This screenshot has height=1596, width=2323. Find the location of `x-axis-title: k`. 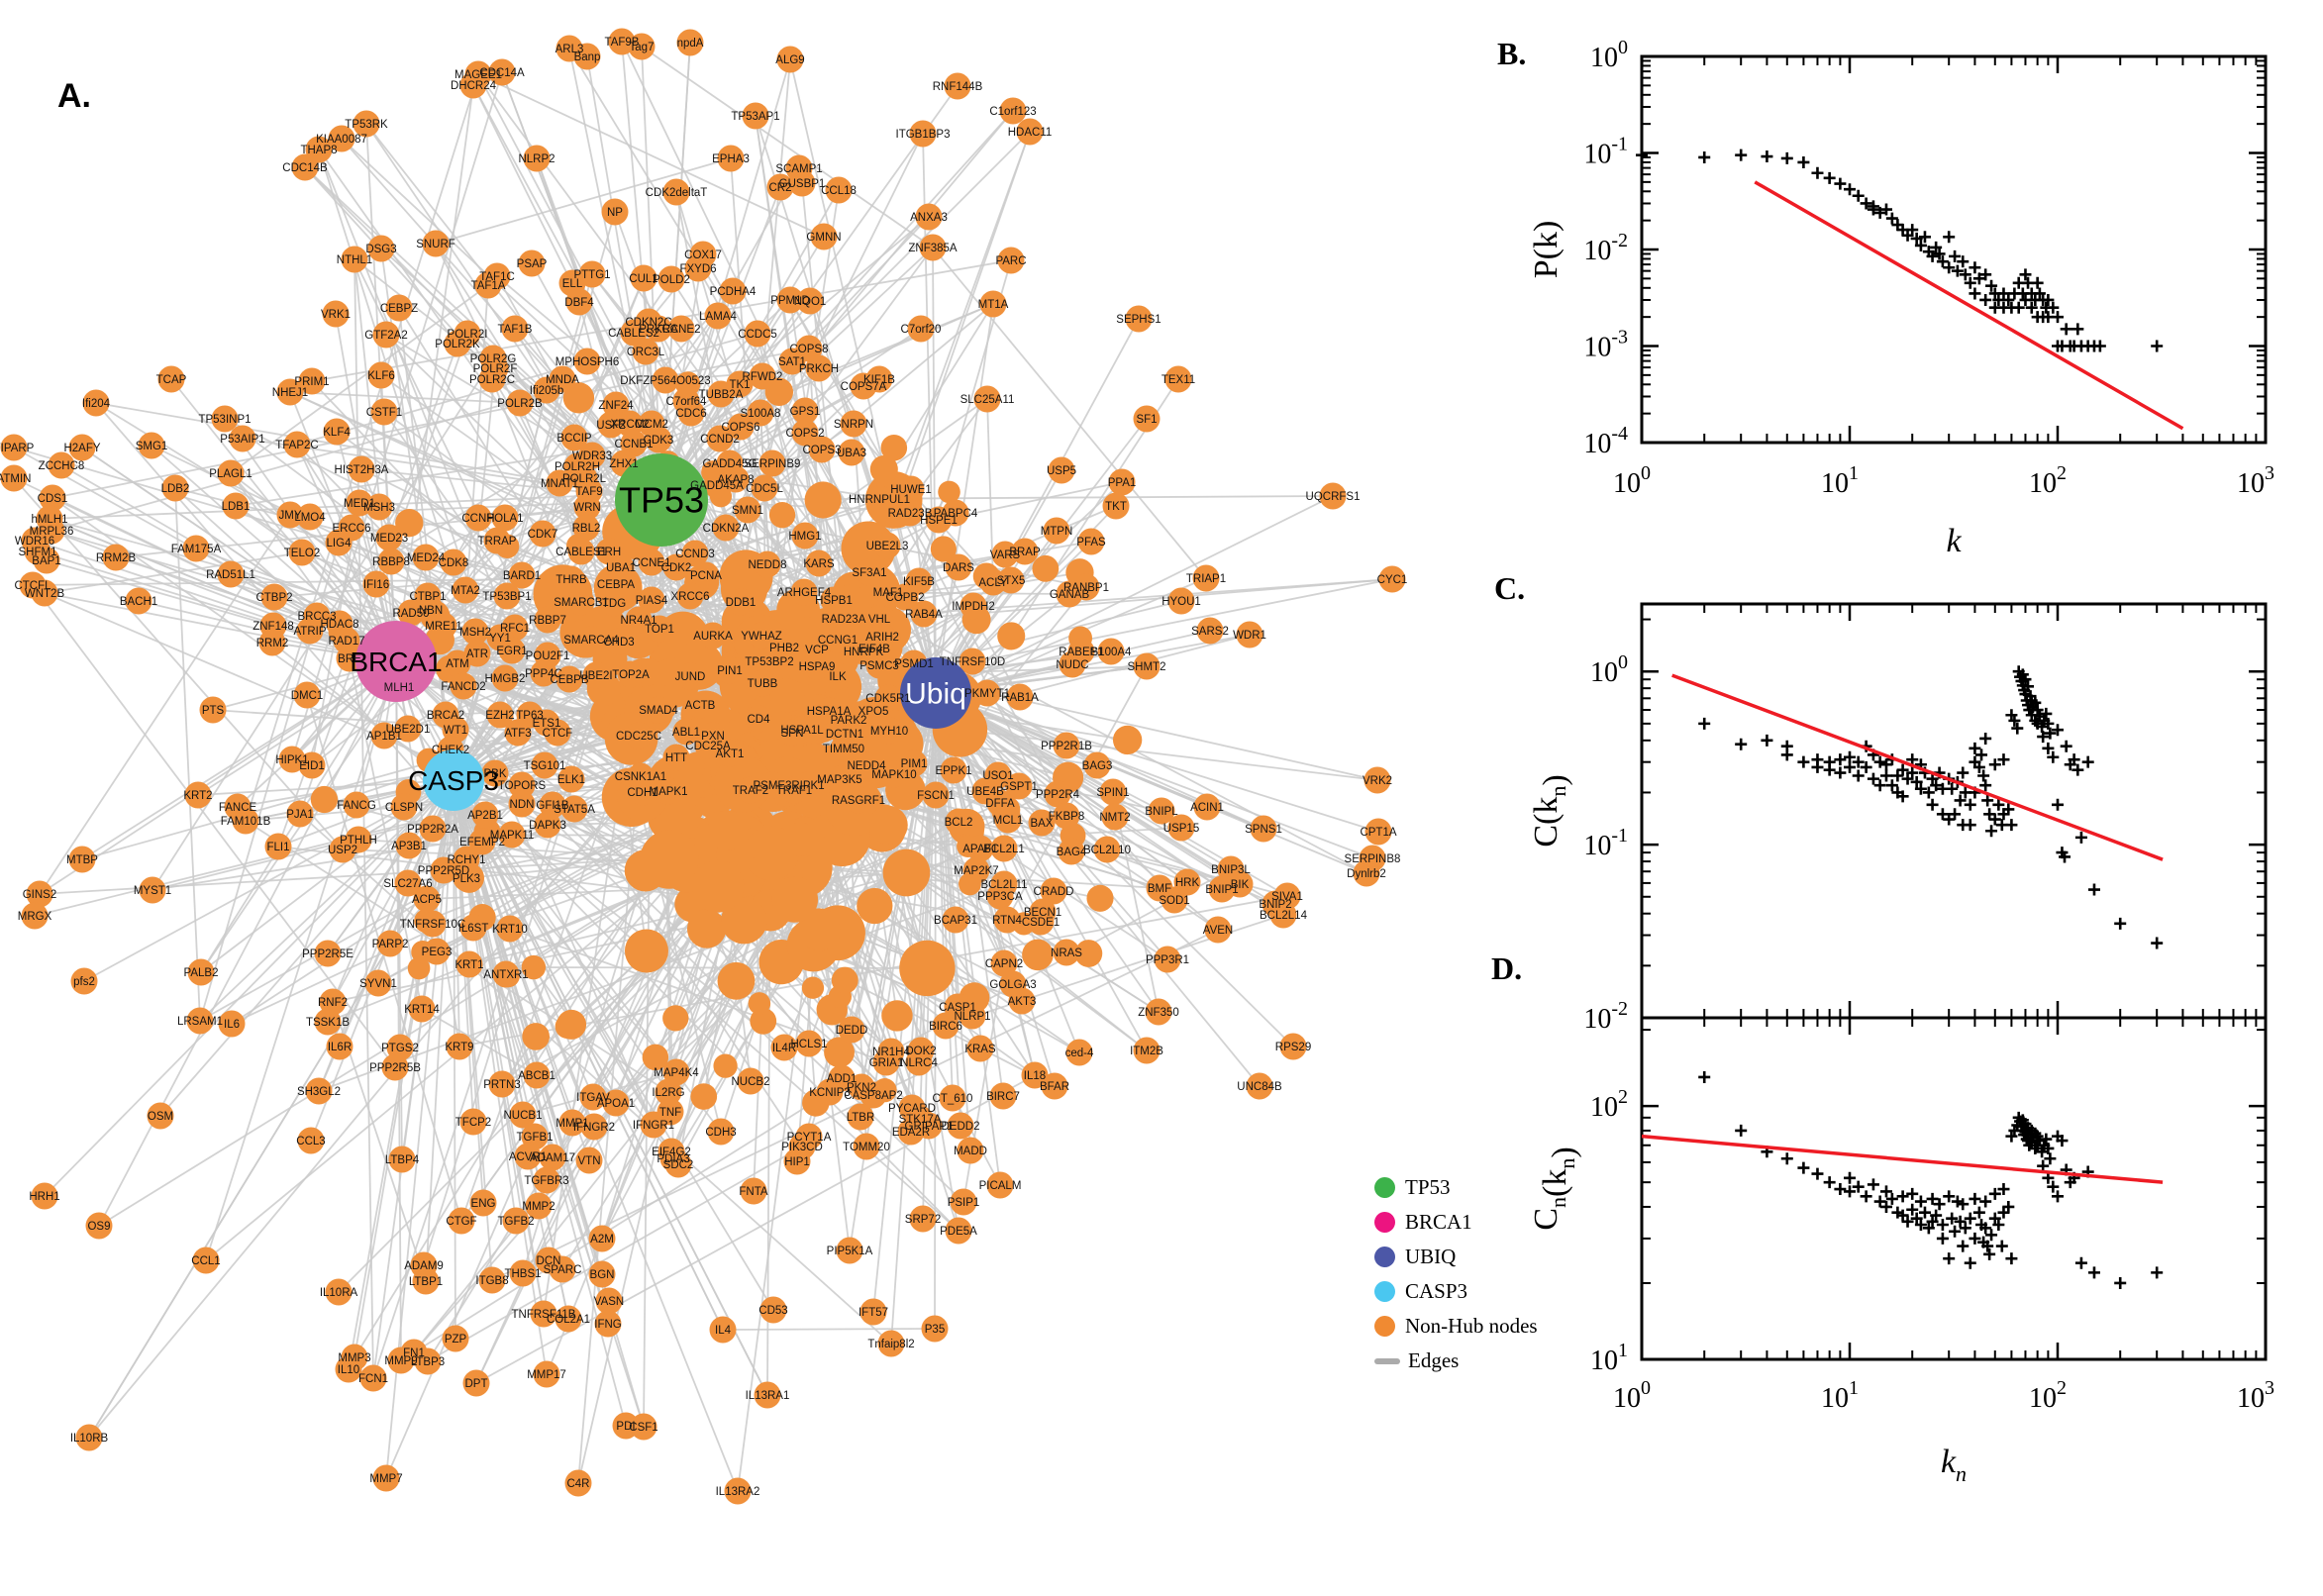

x-axis-title: k is located at coordinates (1954, 541).